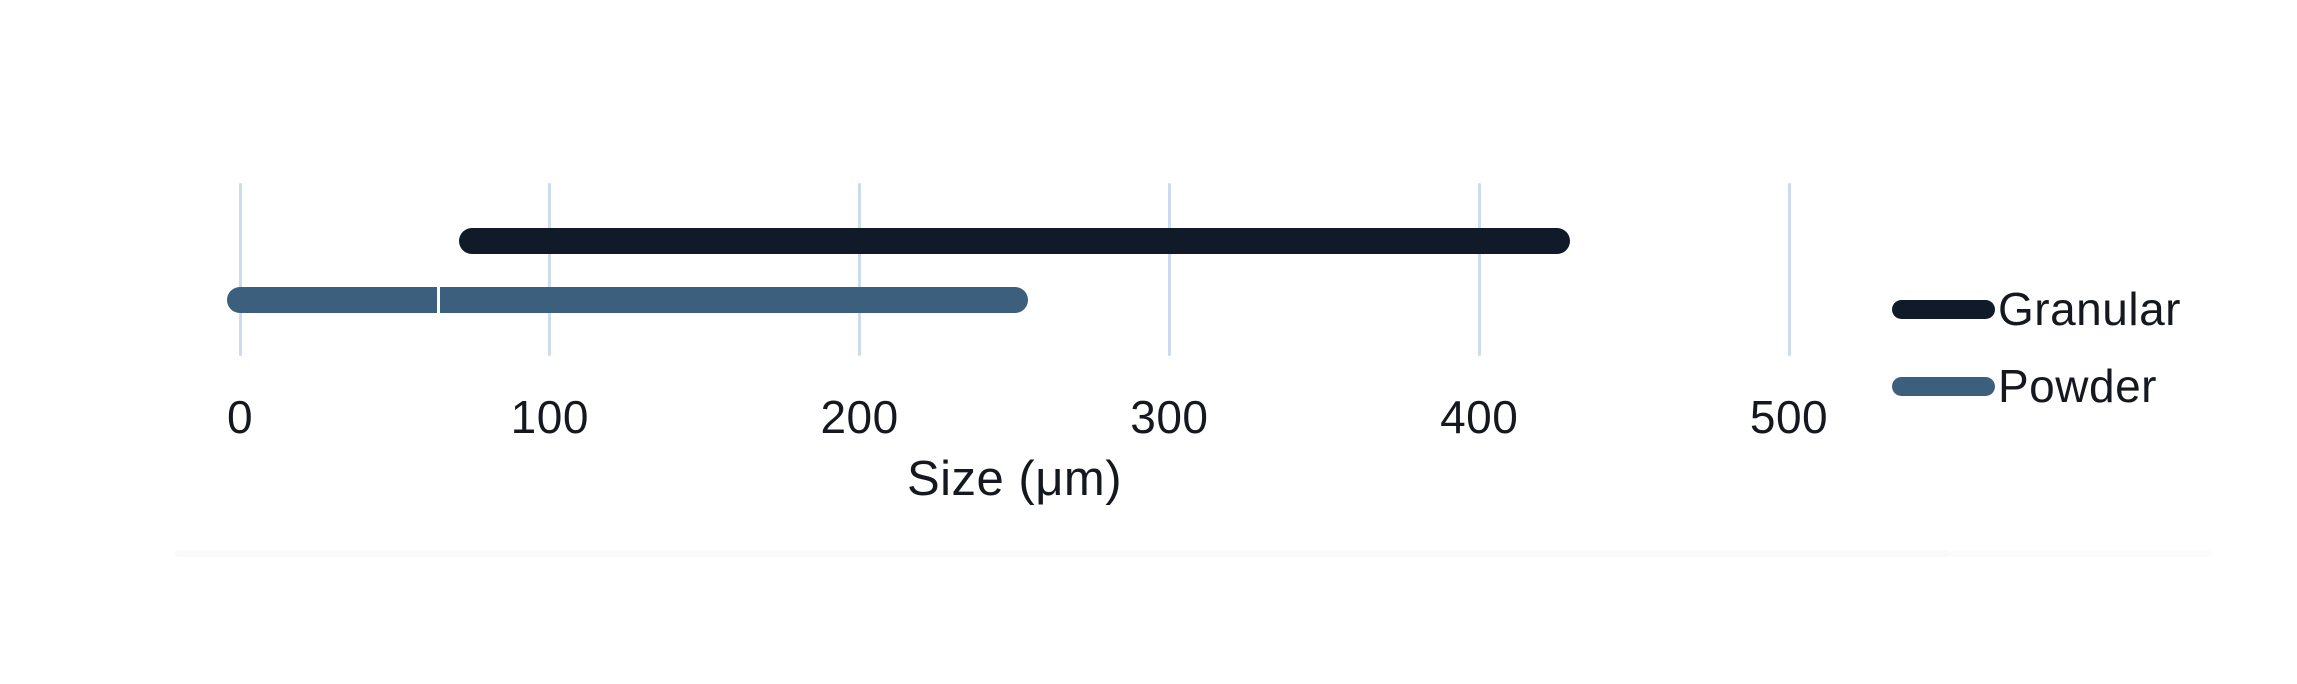  What do you see at coordinates (627, 300) in the screenshot?
I see `bar-powder` at bounding box center [627, 300].